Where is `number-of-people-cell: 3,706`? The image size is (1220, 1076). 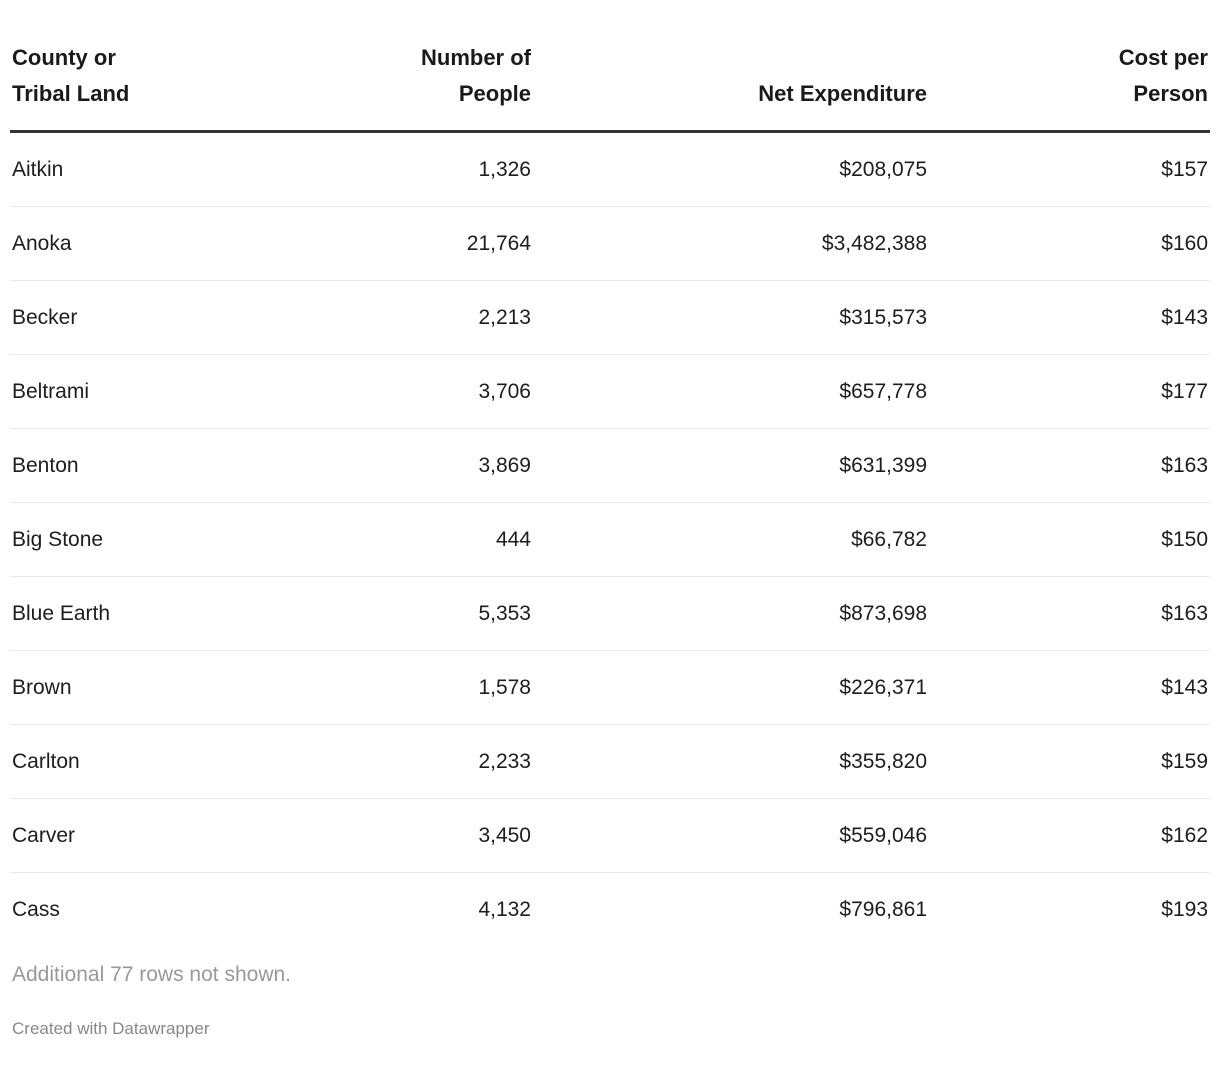 number-of-people-cell: 3,706 is located at coordinates (437, 391).